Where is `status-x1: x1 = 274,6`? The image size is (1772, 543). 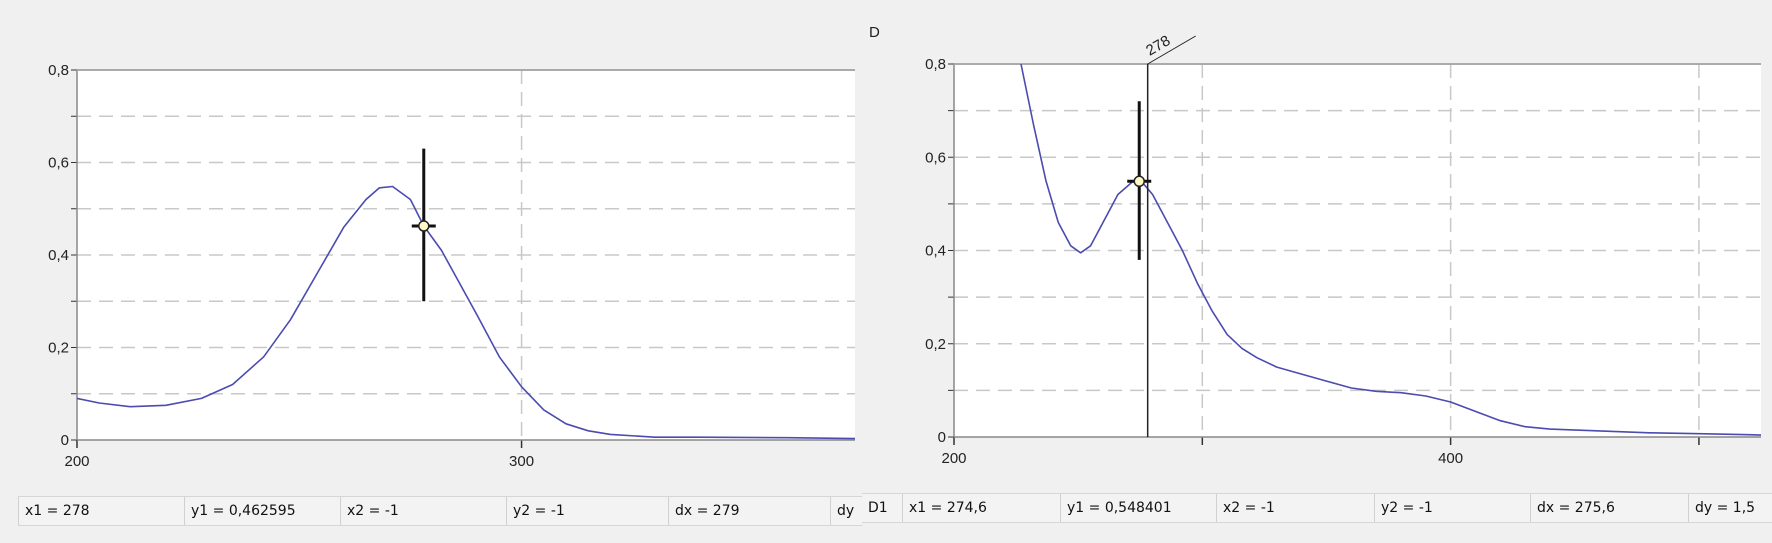 status-x1: x1 = 274,6 is located at coordinates (981, 508).